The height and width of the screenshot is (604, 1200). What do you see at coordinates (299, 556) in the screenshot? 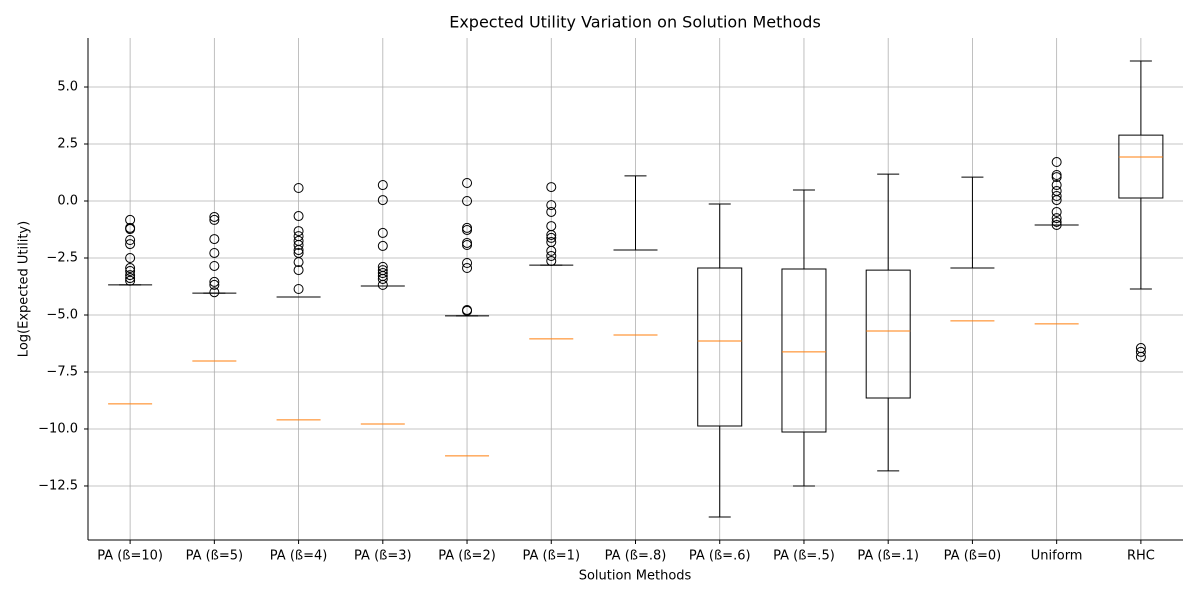
I see `x-tick-label: PA (ß=4)` at bounding box center [299, 556].